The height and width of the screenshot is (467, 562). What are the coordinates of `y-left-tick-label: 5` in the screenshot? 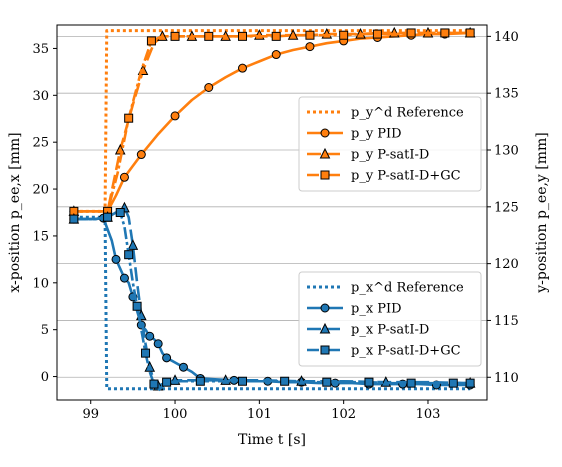 It's located at (45, 330).